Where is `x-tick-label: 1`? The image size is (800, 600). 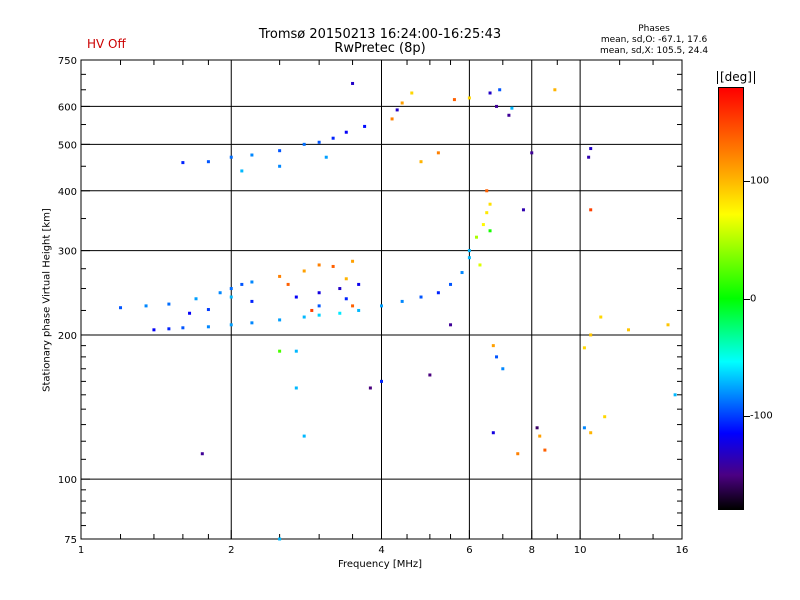 x-tick-label: 1 is located at coordinates (81, 550).